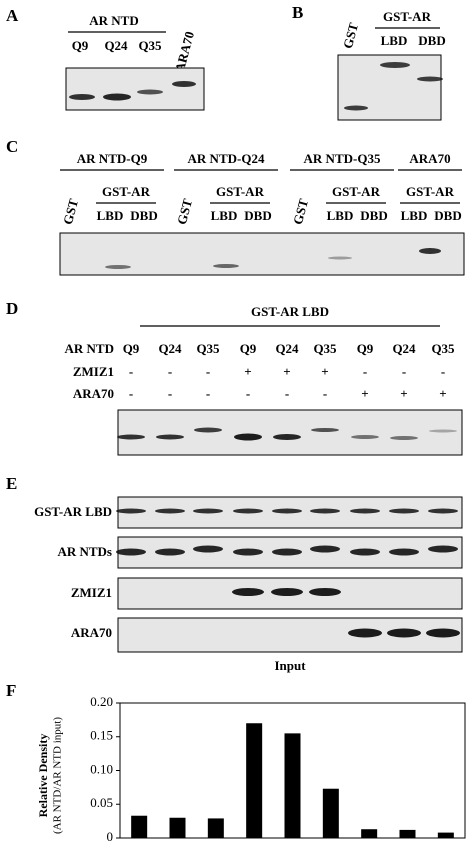 The height and width of the screenshot is (850, 474). What do you see at coordinates (342, 158) in the screenshot?
I see `label: AR NTD-Q35` at bounding box center [342, 158].